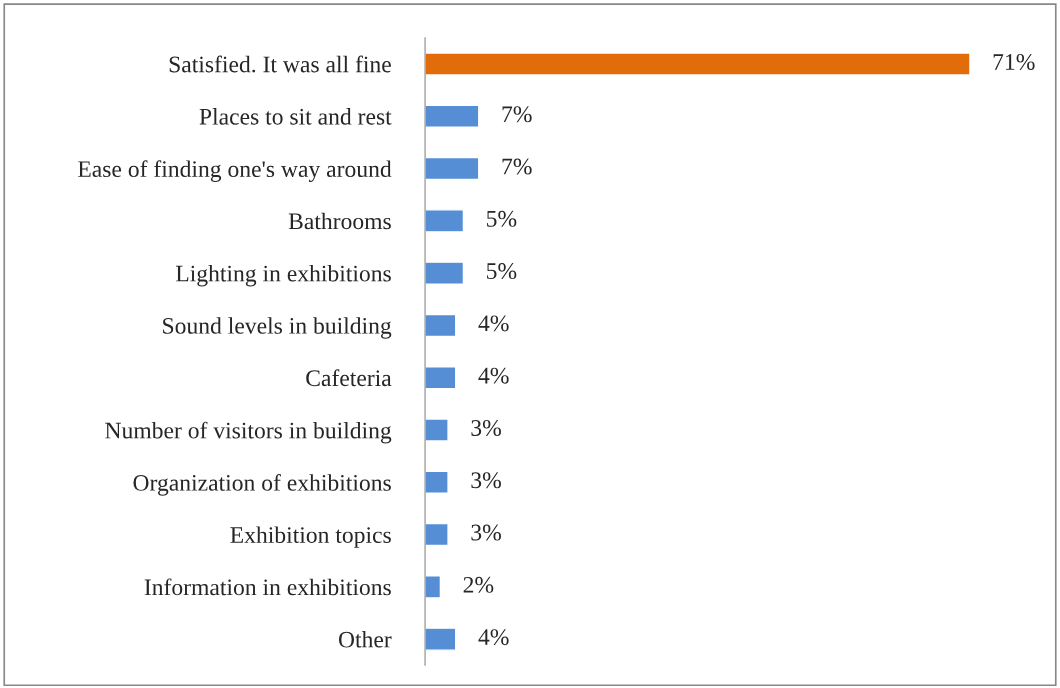  I want to click on y-tick-label: Organization of exhibitions, so click(262, 484).